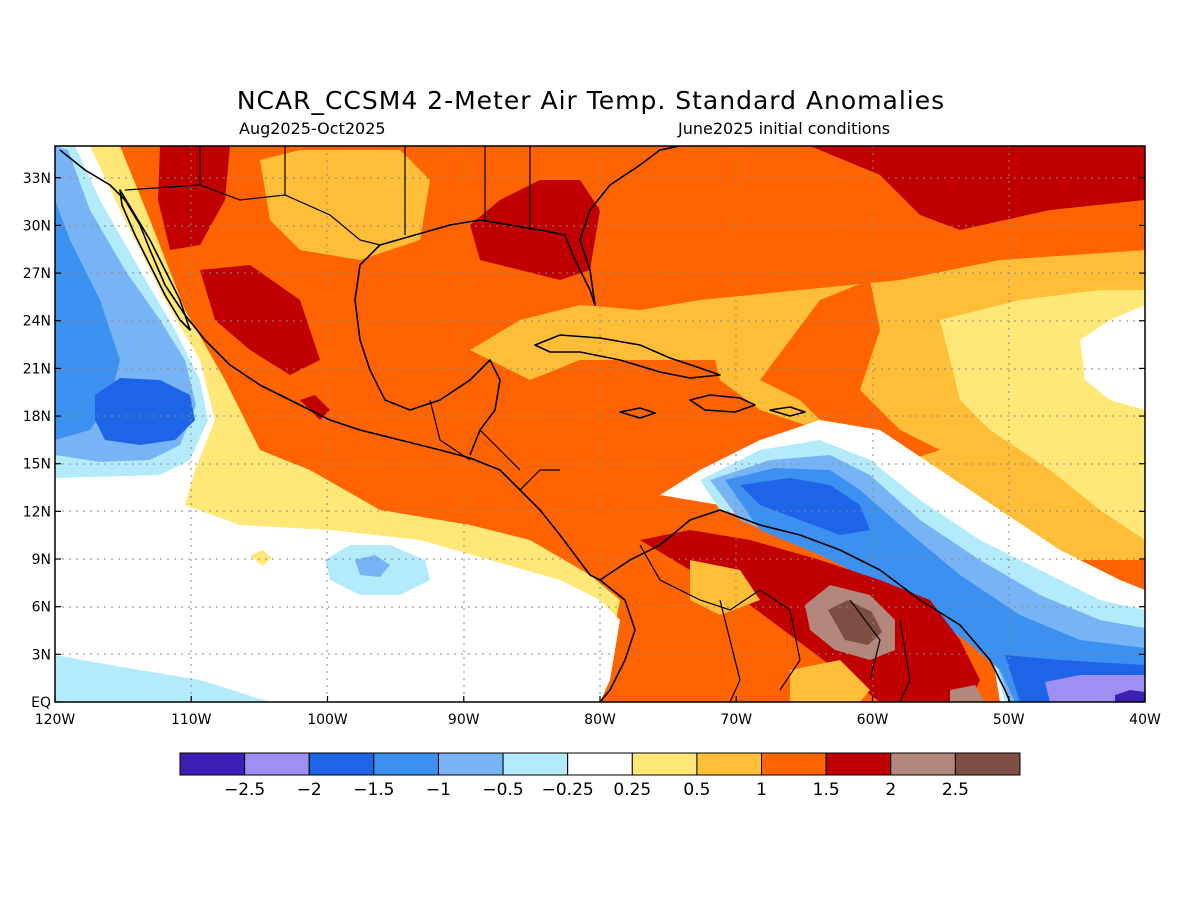 The image size is (1200, 900). Describe the element at coordinates (261, 558) in the screenshot. I see `field-small-yellow` at that location.